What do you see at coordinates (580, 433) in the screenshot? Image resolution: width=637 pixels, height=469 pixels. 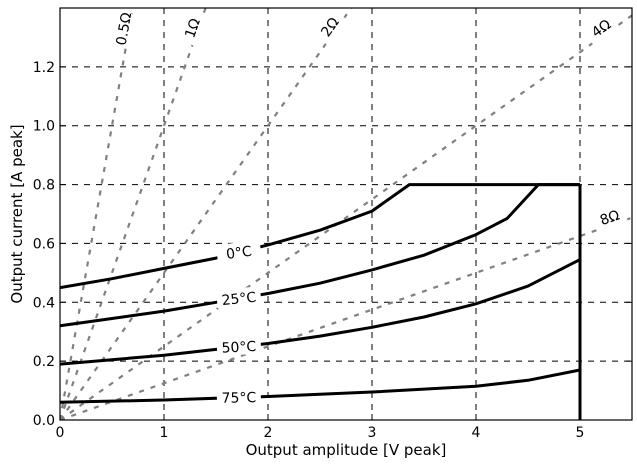 I see `x-tick-label: 5` at bounding box center [580, 433].